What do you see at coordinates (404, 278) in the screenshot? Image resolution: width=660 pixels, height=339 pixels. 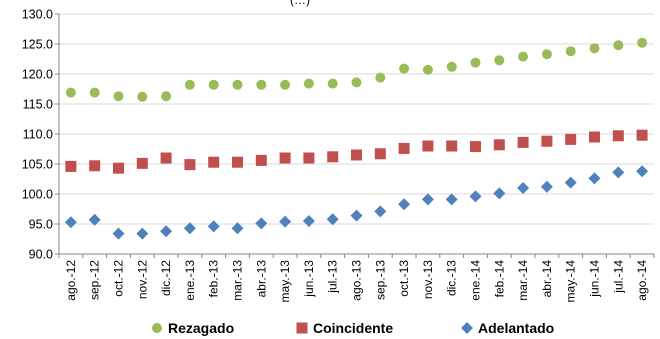 I see `x-tick-label: oct.-13` at bounding box center [404, 278].